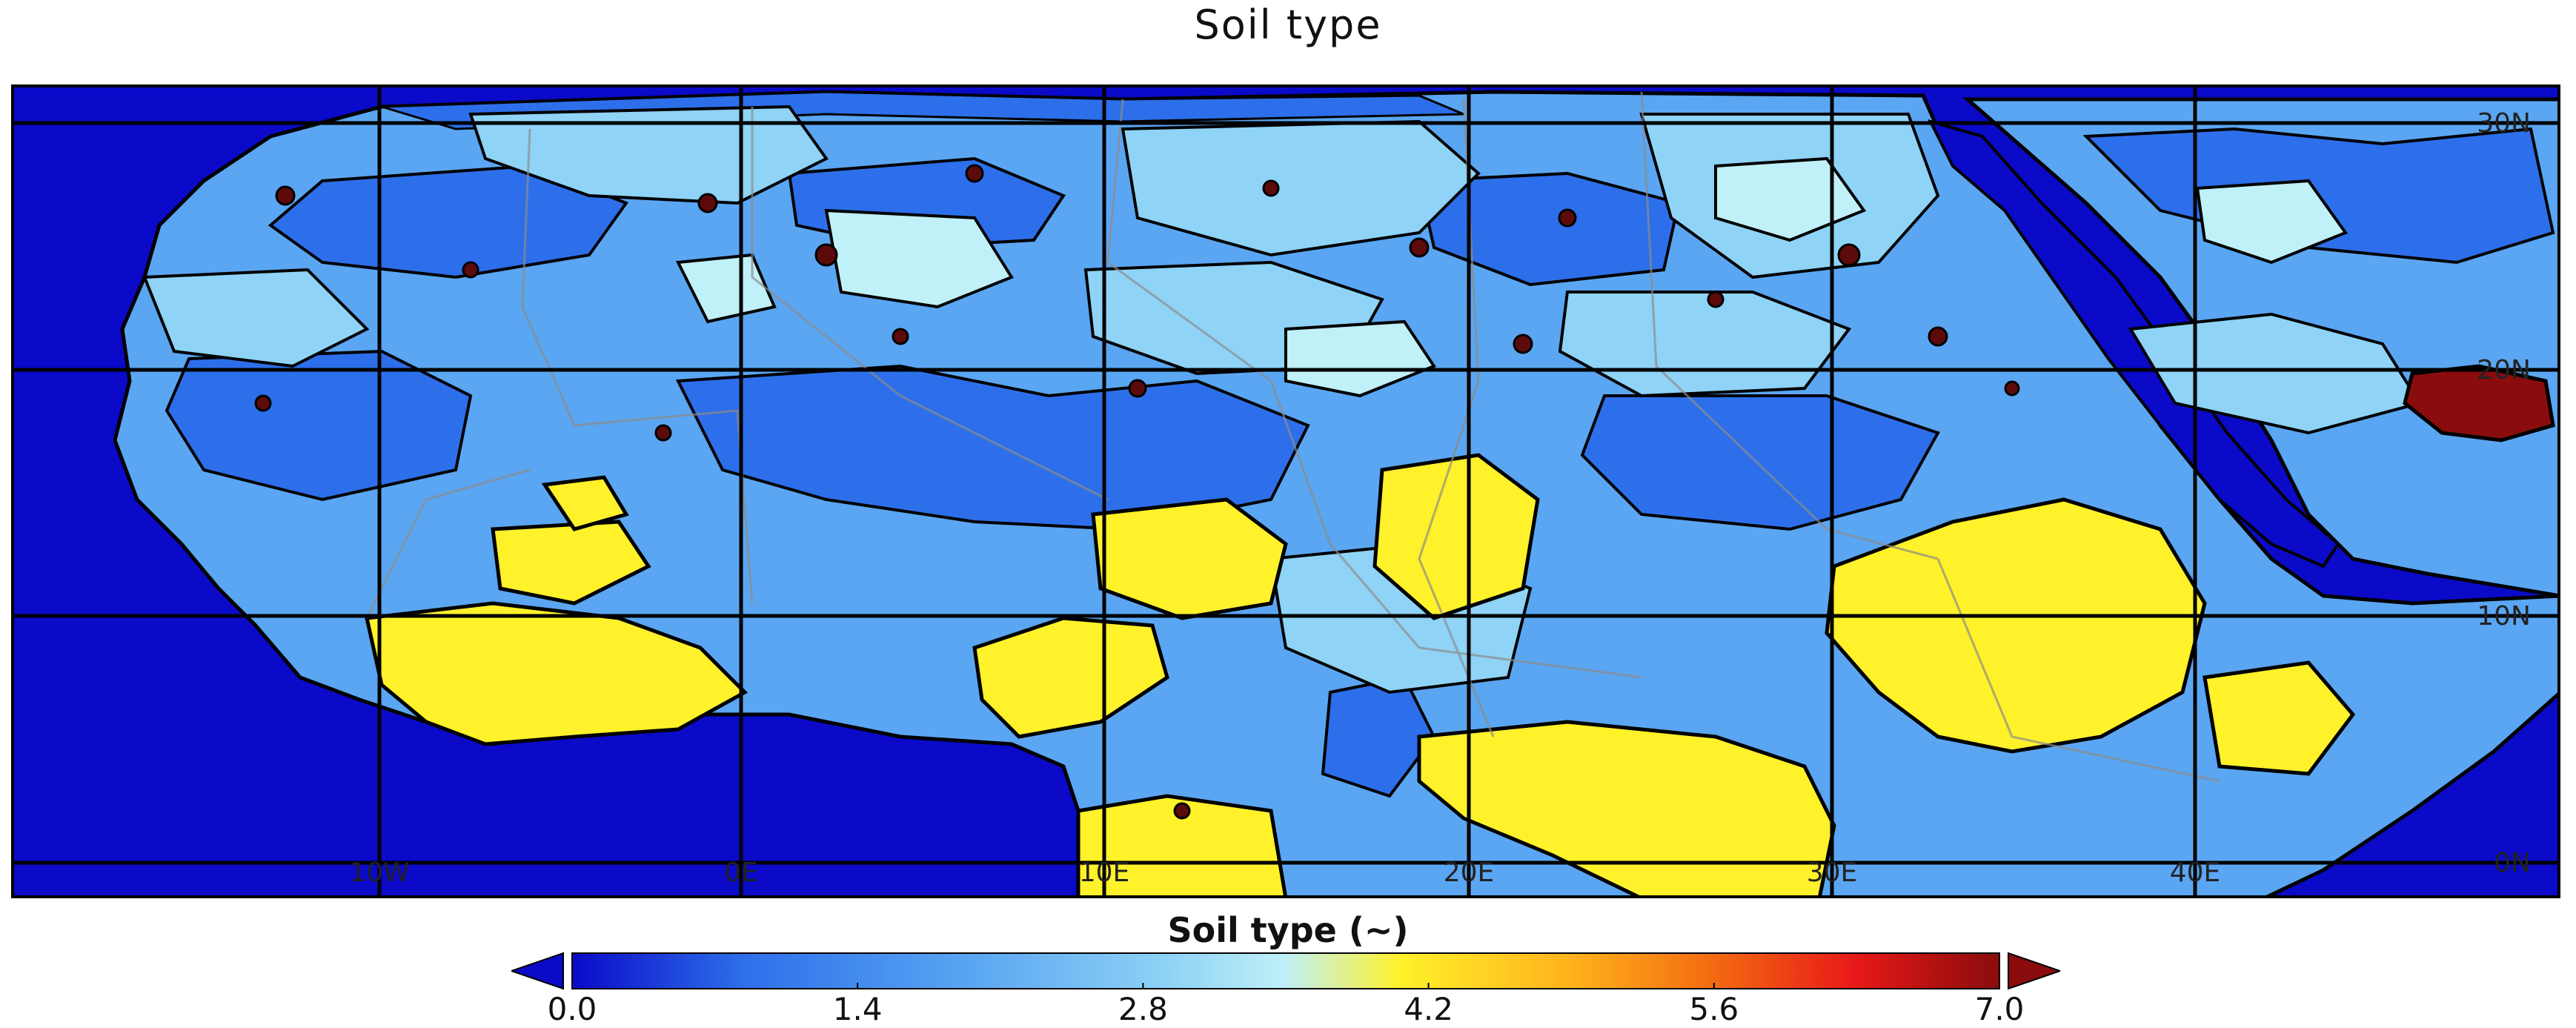  Describe the element at coordinates (1714, 1008) in the screenshot. I see `colorbar-tick-label: 5.6` at that location.